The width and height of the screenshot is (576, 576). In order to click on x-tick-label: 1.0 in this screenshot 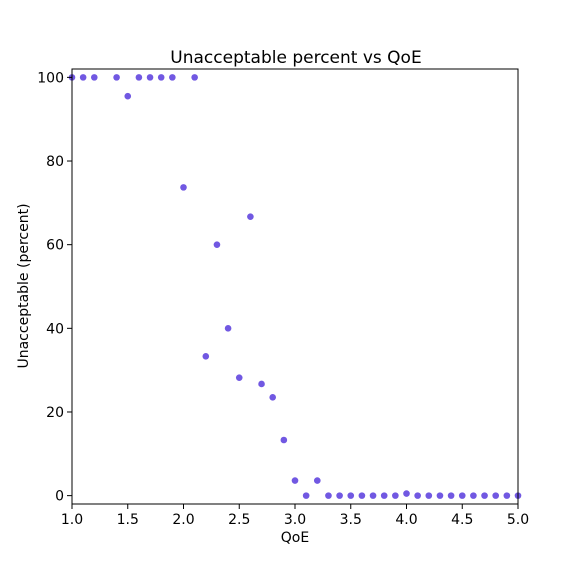, I will do `click(72, 520)`.